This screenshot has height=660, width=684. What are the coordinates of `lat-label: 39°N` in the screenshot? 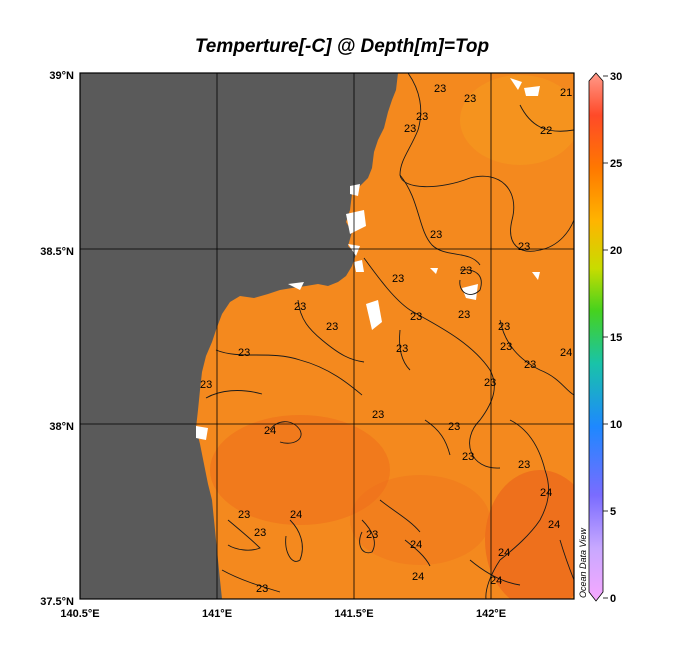 It's located at (61, 76).